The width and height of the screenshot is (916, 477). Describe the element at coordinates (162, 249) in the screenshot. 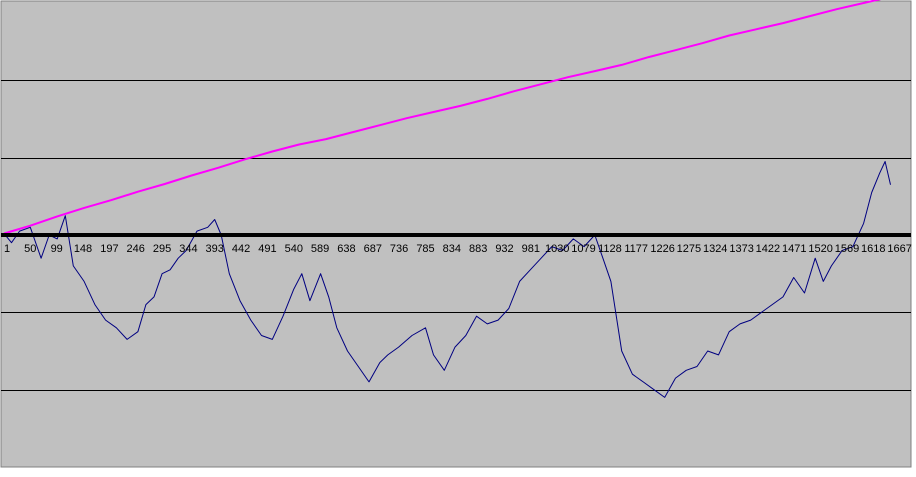

I see `x-tick-label: 295` at that location.